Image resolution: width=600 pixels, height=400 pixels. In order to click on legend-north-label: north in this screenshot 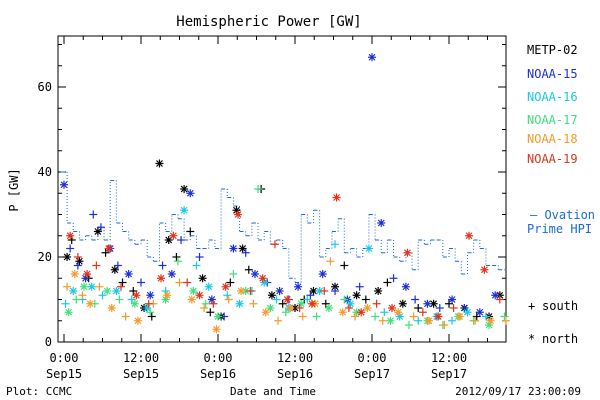, I will do `click(560, 339)`.